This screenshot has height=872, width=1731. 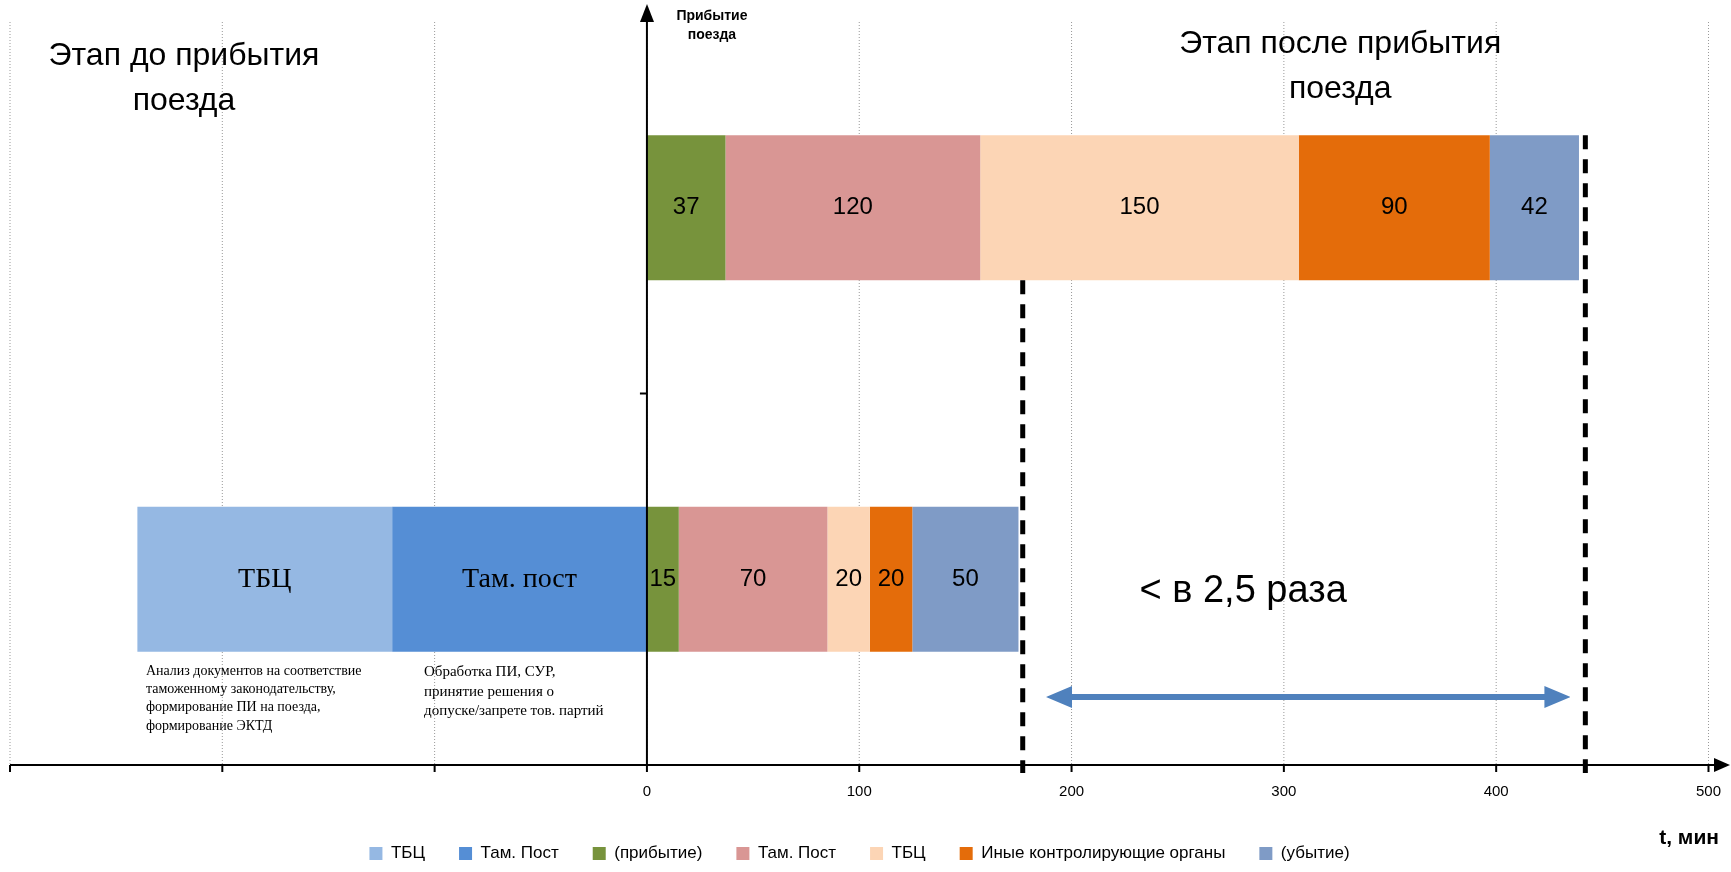 What do you see at coordinates (514, 691) in the screenshot?
I see `annotation: Обработка ПИ, СУР, принятие решения о допуске/запрете тов. партий` at bounding box center [514, 691].